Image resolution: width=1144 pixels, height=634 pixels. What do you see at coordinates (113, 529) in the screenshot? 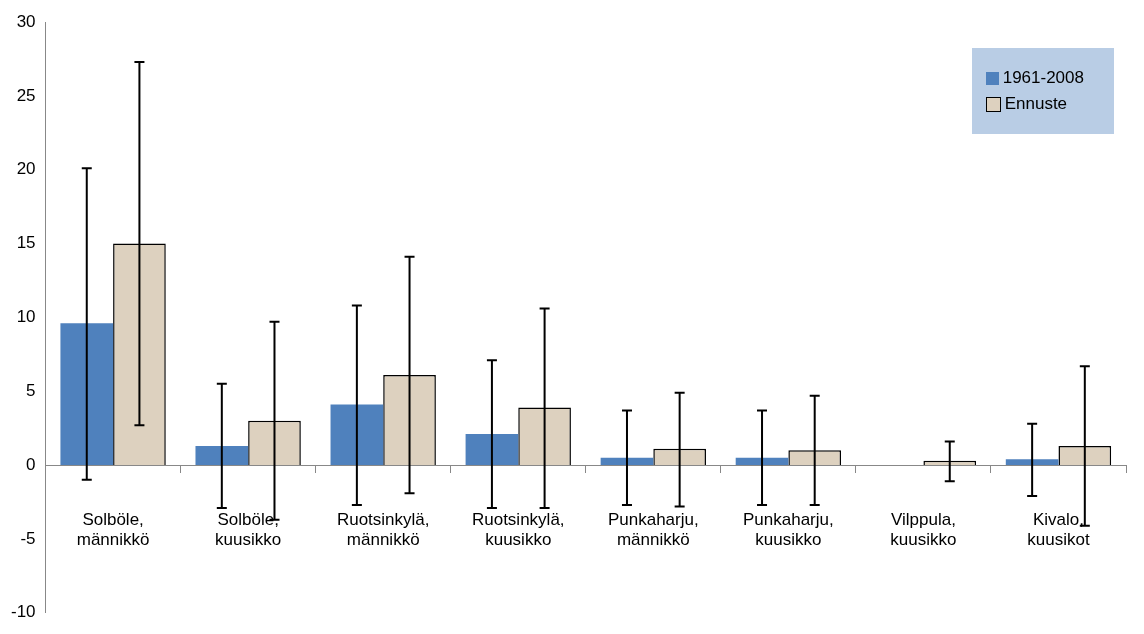
I see `x-tick-label: Solböle, männikkö` at bounding box center [113, 529].